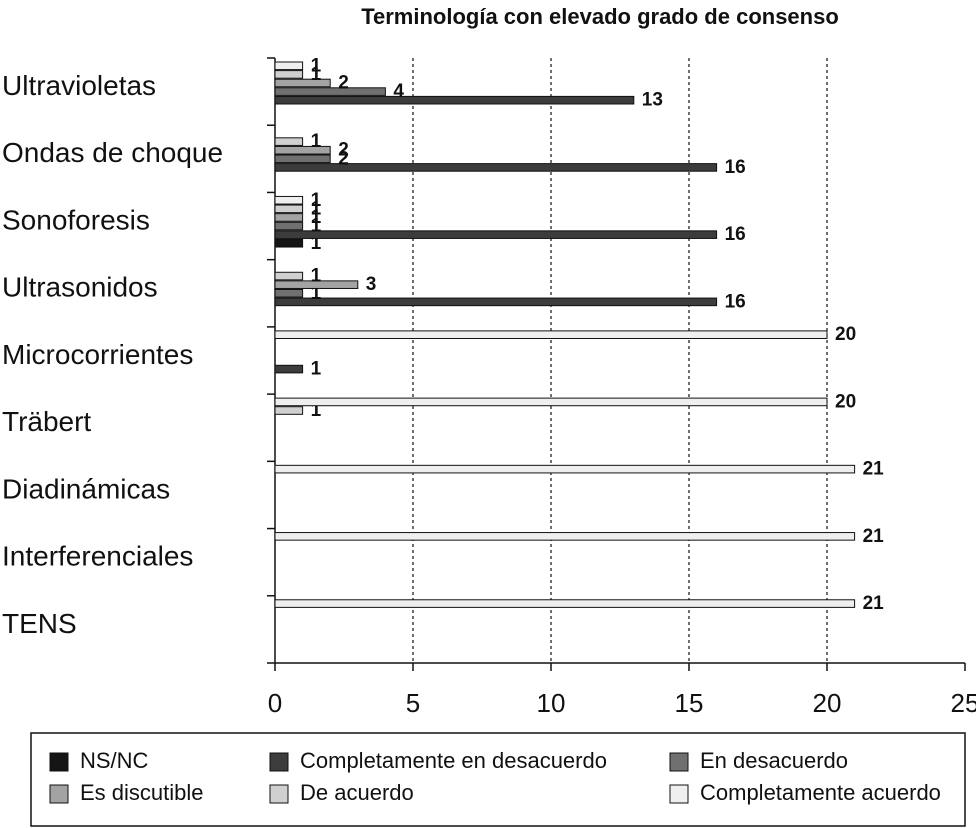 The width and height of the screenshot is (976, 828). I want to click on y-tick-label: Sonoforesis, so click(76, 219).